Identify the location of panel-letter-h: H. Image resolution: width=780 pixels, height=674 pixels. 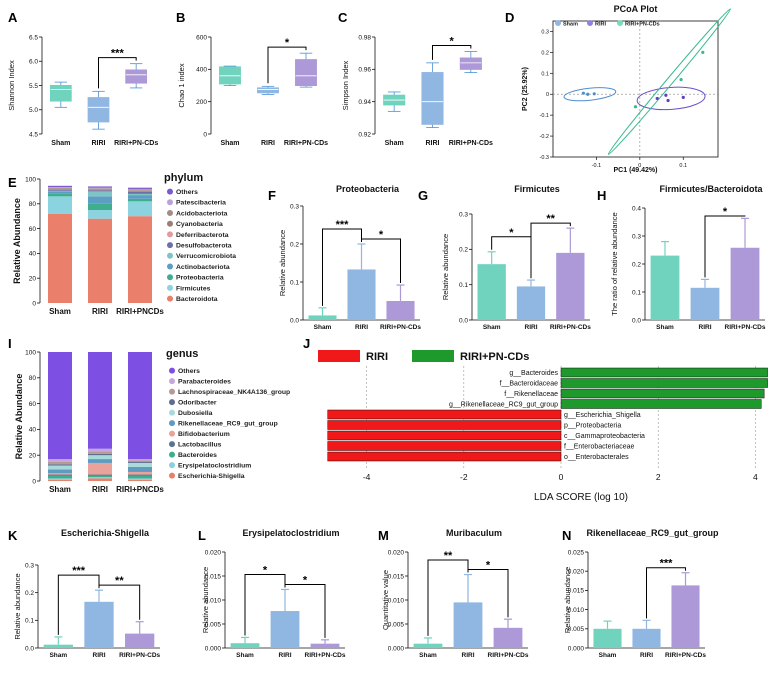
(601, 195).